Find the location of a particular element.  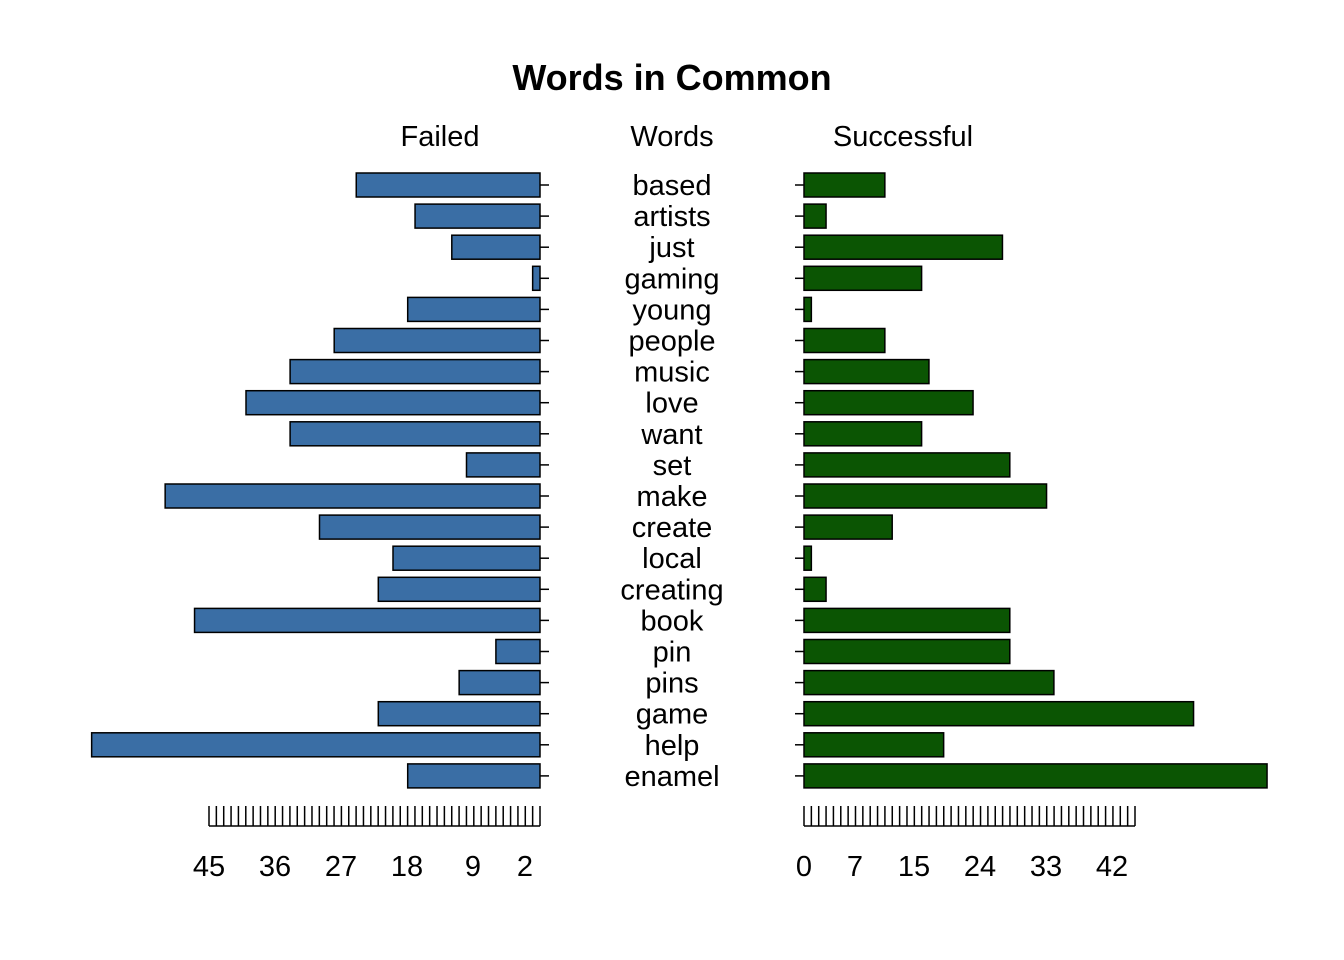

successful-bar-young is located at coordinates (808, 309).